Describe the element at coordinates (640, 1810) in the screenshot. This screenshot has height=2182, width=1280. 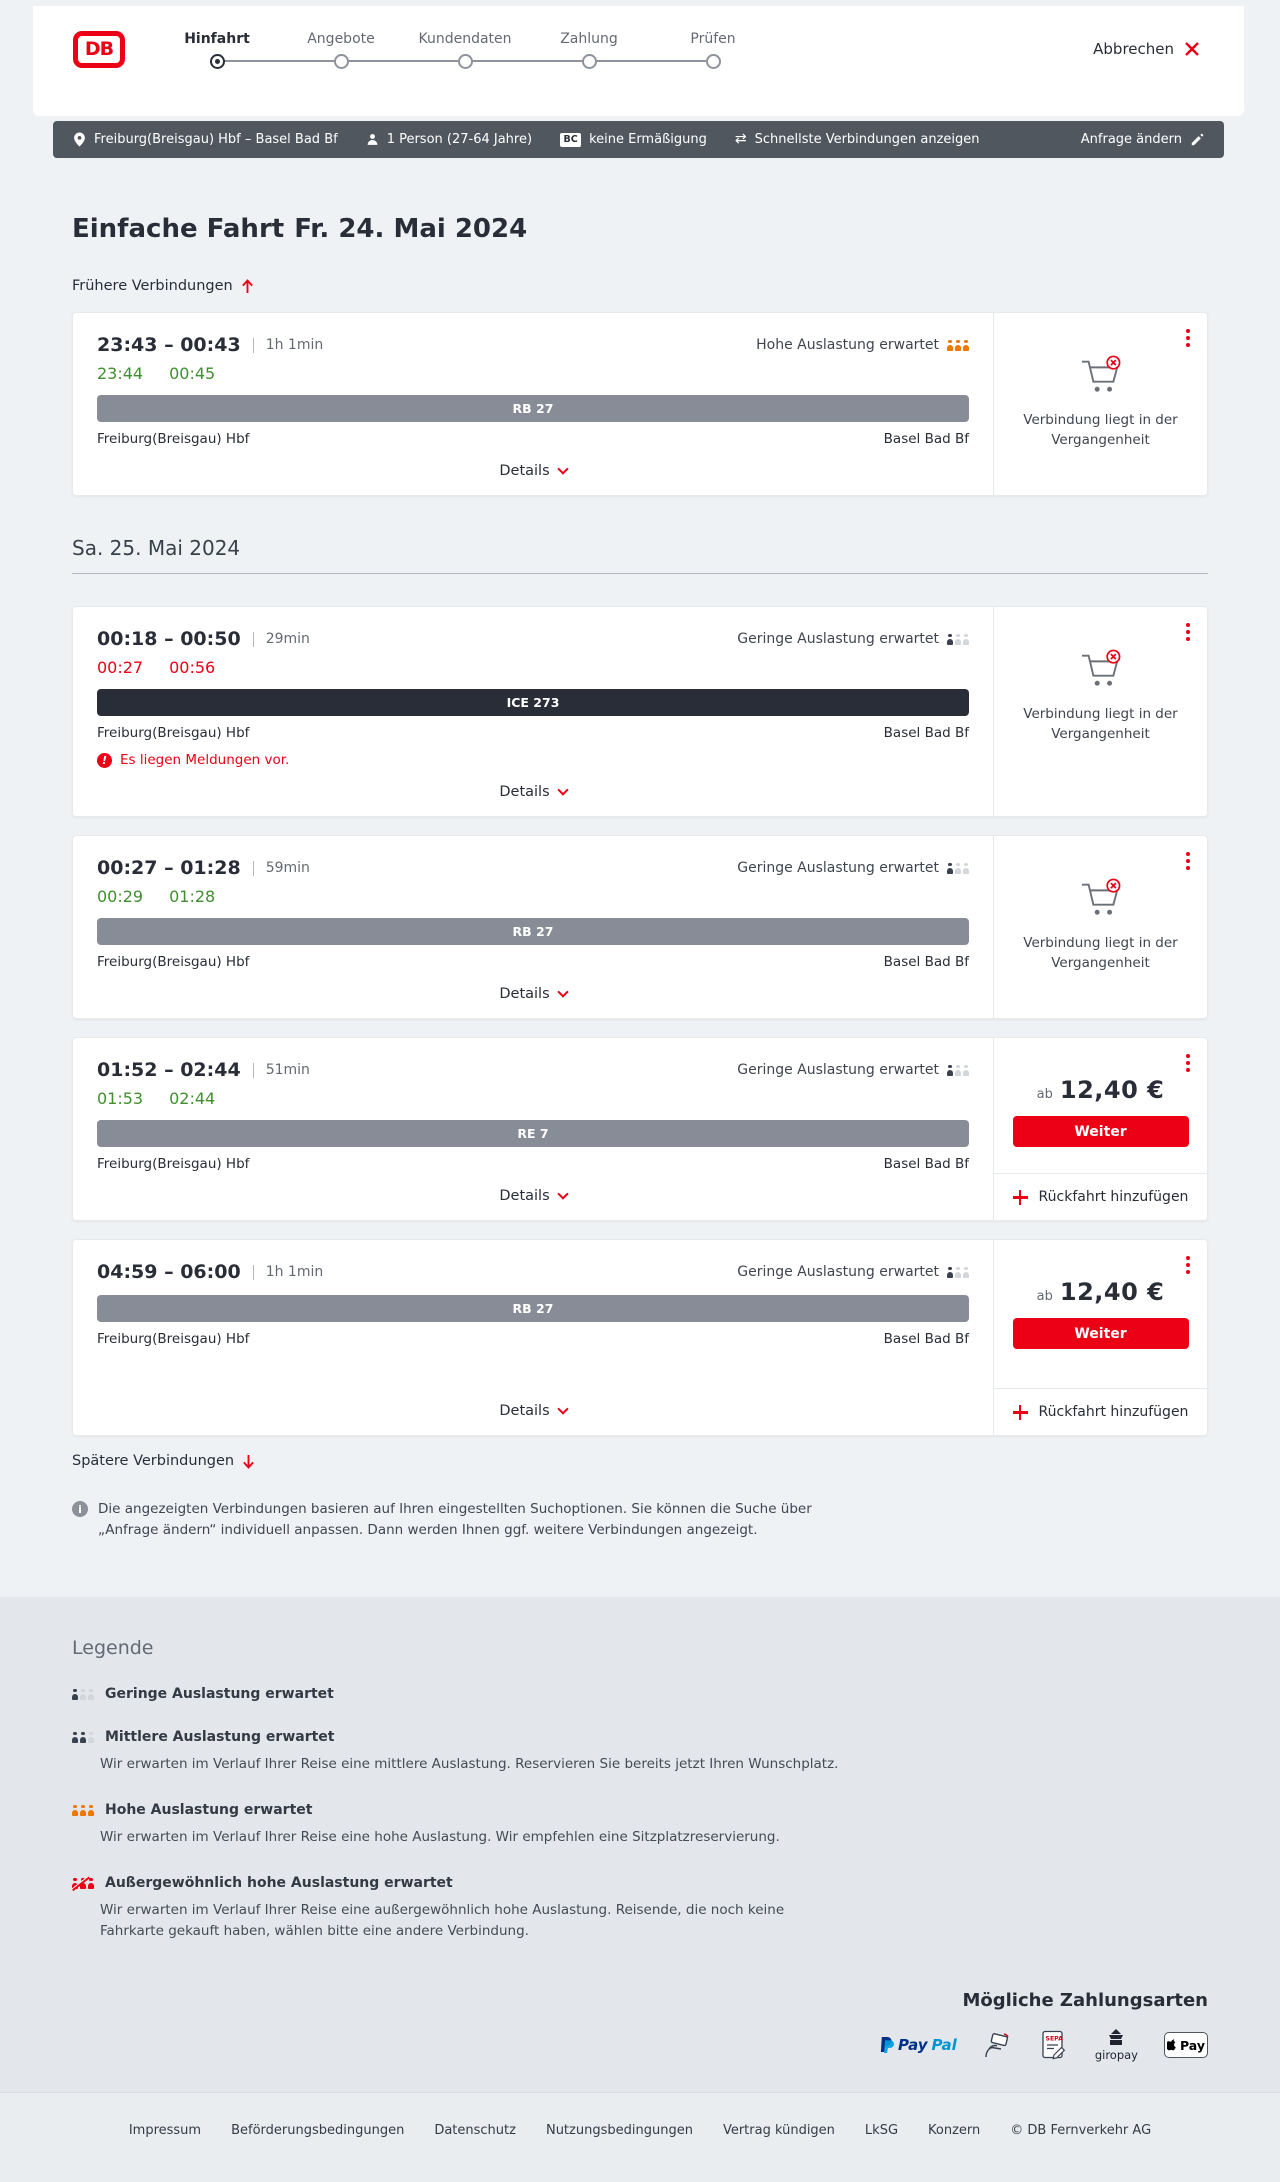
I see `legend-item-high: Hohe Auslastung erwartet` at that location.